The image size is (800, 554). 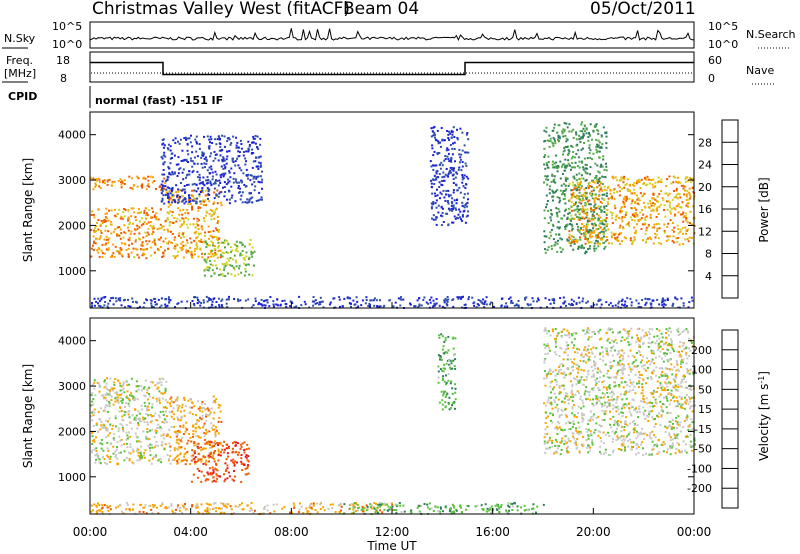 What do you see at coordinates (63, 78) in the screenshot?
I see `freq-tick-bottom: 8` at bounding box center [63, 78].